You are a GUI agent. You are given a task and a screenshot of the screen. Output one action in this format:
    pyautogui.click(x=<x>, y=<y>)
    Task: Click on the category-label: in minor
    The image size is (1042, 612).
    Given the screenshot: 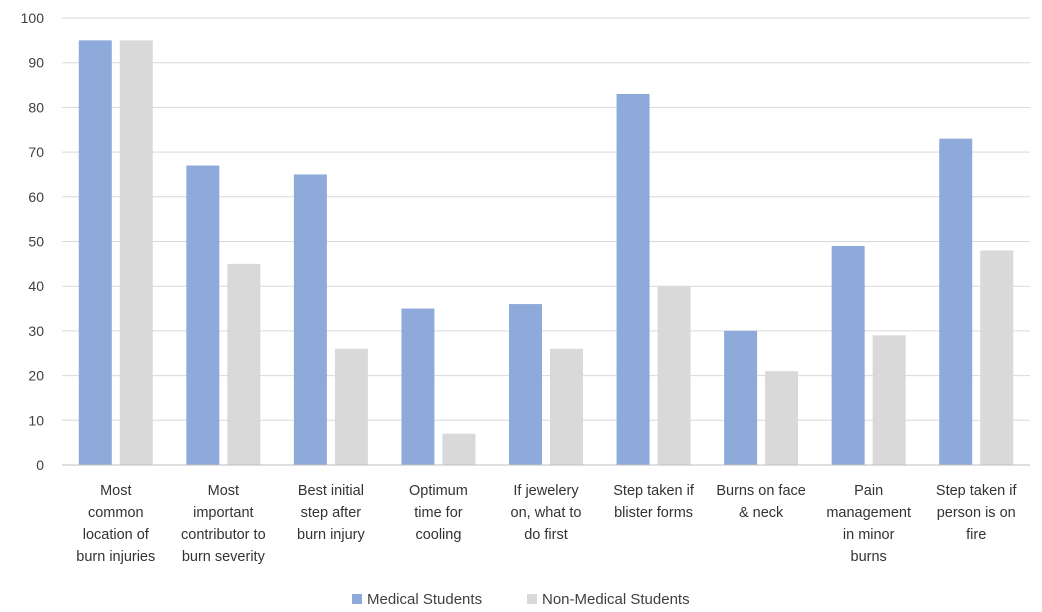 What is the action you would take?
    pyautogui.click(x=869, y=535)
    